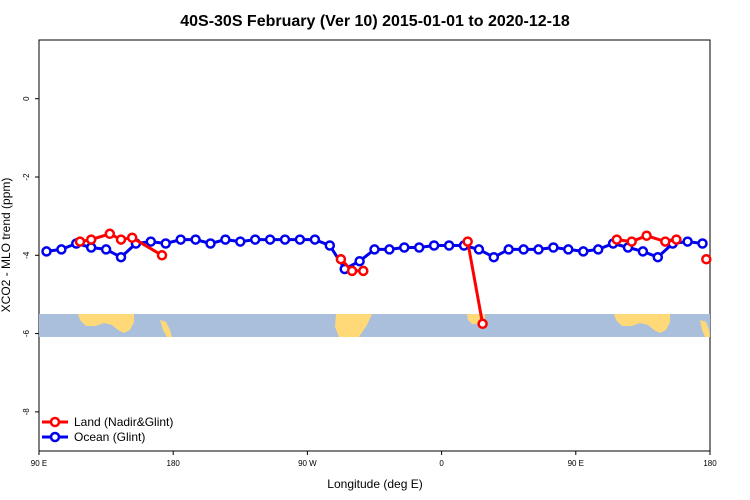 The image size is (750, 500). I want to click on legend: Land (Nadir&Glint) Ocean (Glint), so click(107, 429).